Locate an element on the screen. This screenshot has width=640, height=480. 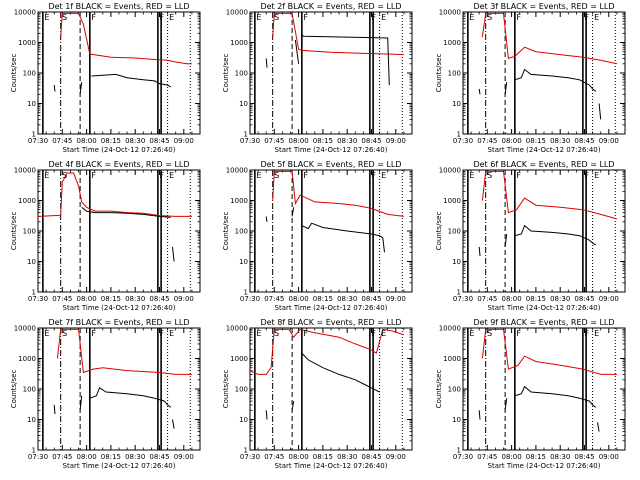
chart-title: Det 4f BLACK = Events, RED = LLD is located at coordinates (118, 164).